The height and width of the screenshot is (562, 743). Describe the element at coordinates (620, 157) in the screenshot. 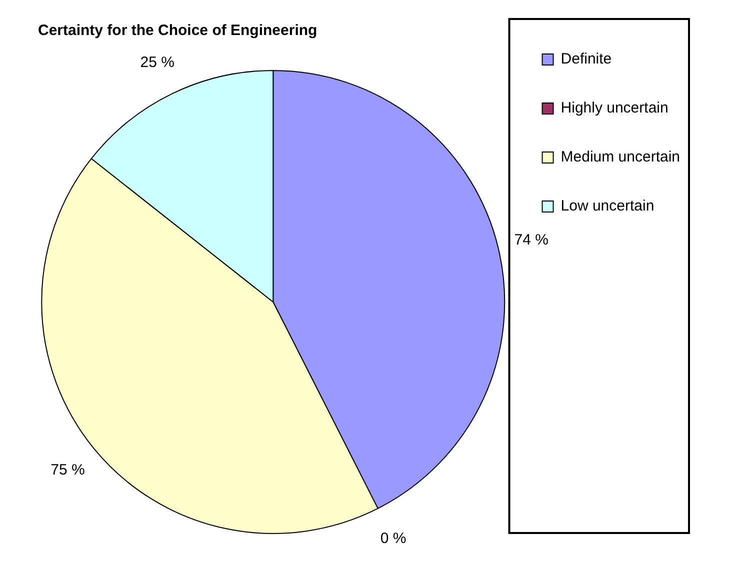

I see `legend-label: Medium uncertain` at that location.